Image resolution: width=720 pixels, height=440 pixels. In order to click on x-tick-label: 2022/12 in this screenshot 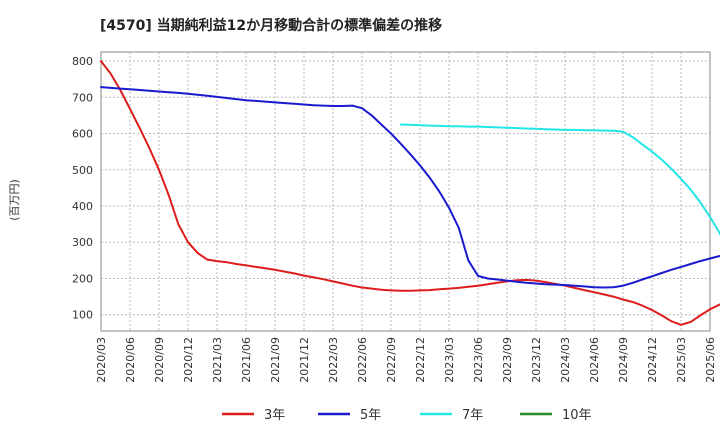, I will do `click(420, 360)`.